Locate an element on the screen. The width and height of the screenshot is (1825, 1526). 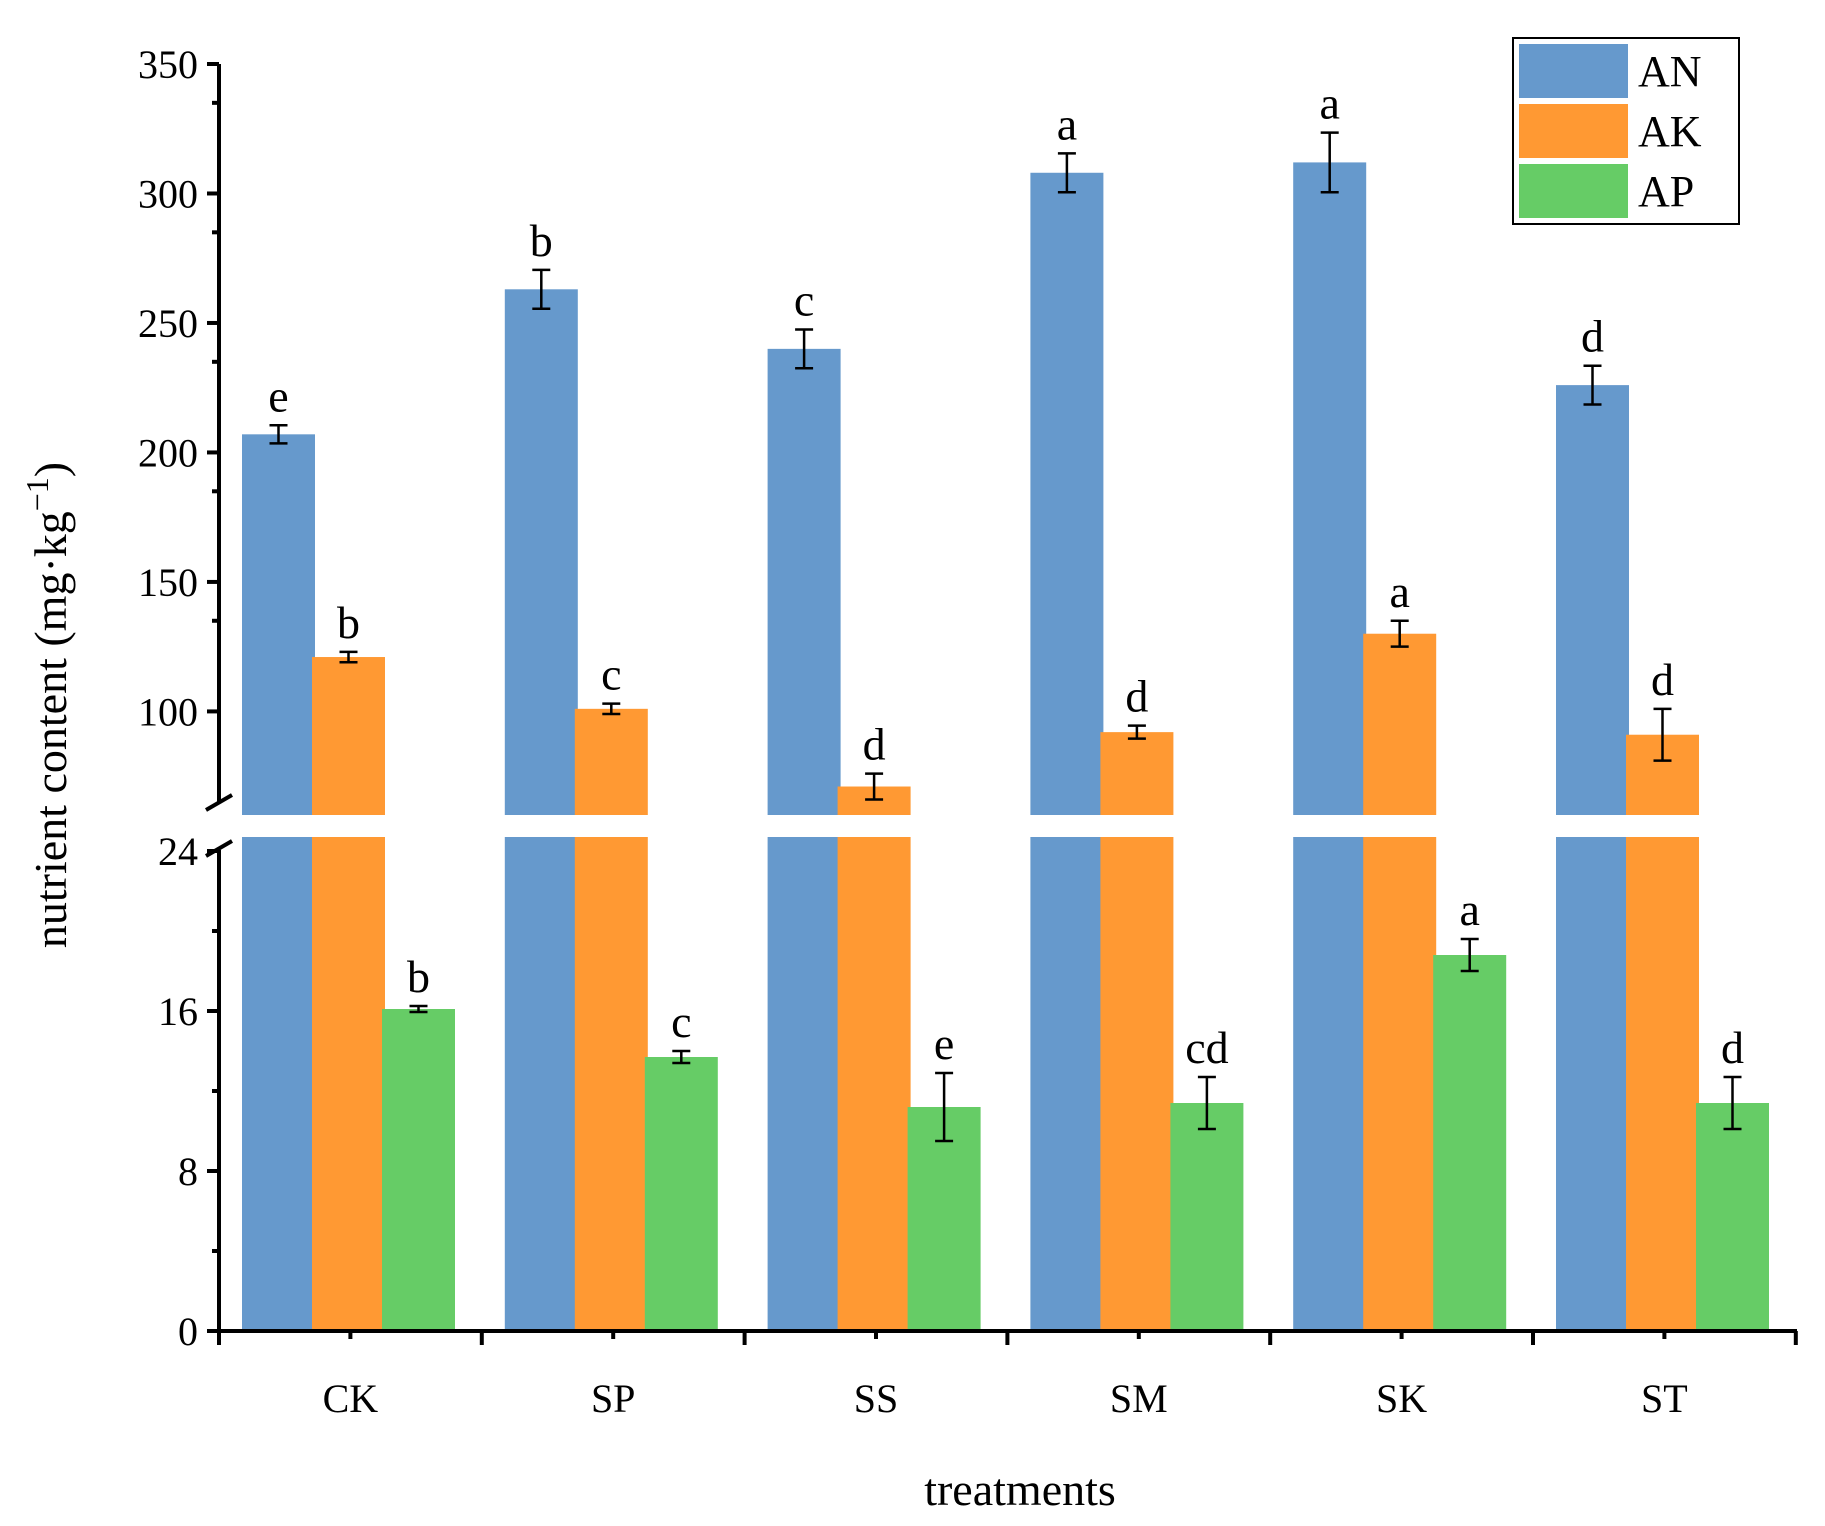
errorbar-AK-ST is located at coordinates (1662, 734).